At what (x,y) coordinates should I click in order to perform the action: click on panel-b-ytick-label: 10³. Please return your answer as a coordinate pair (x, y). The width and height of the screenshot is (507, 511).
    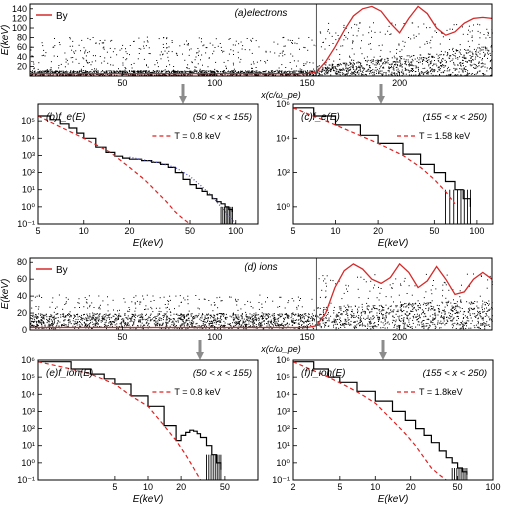
    Looking at the image, I should click on (28, 155).